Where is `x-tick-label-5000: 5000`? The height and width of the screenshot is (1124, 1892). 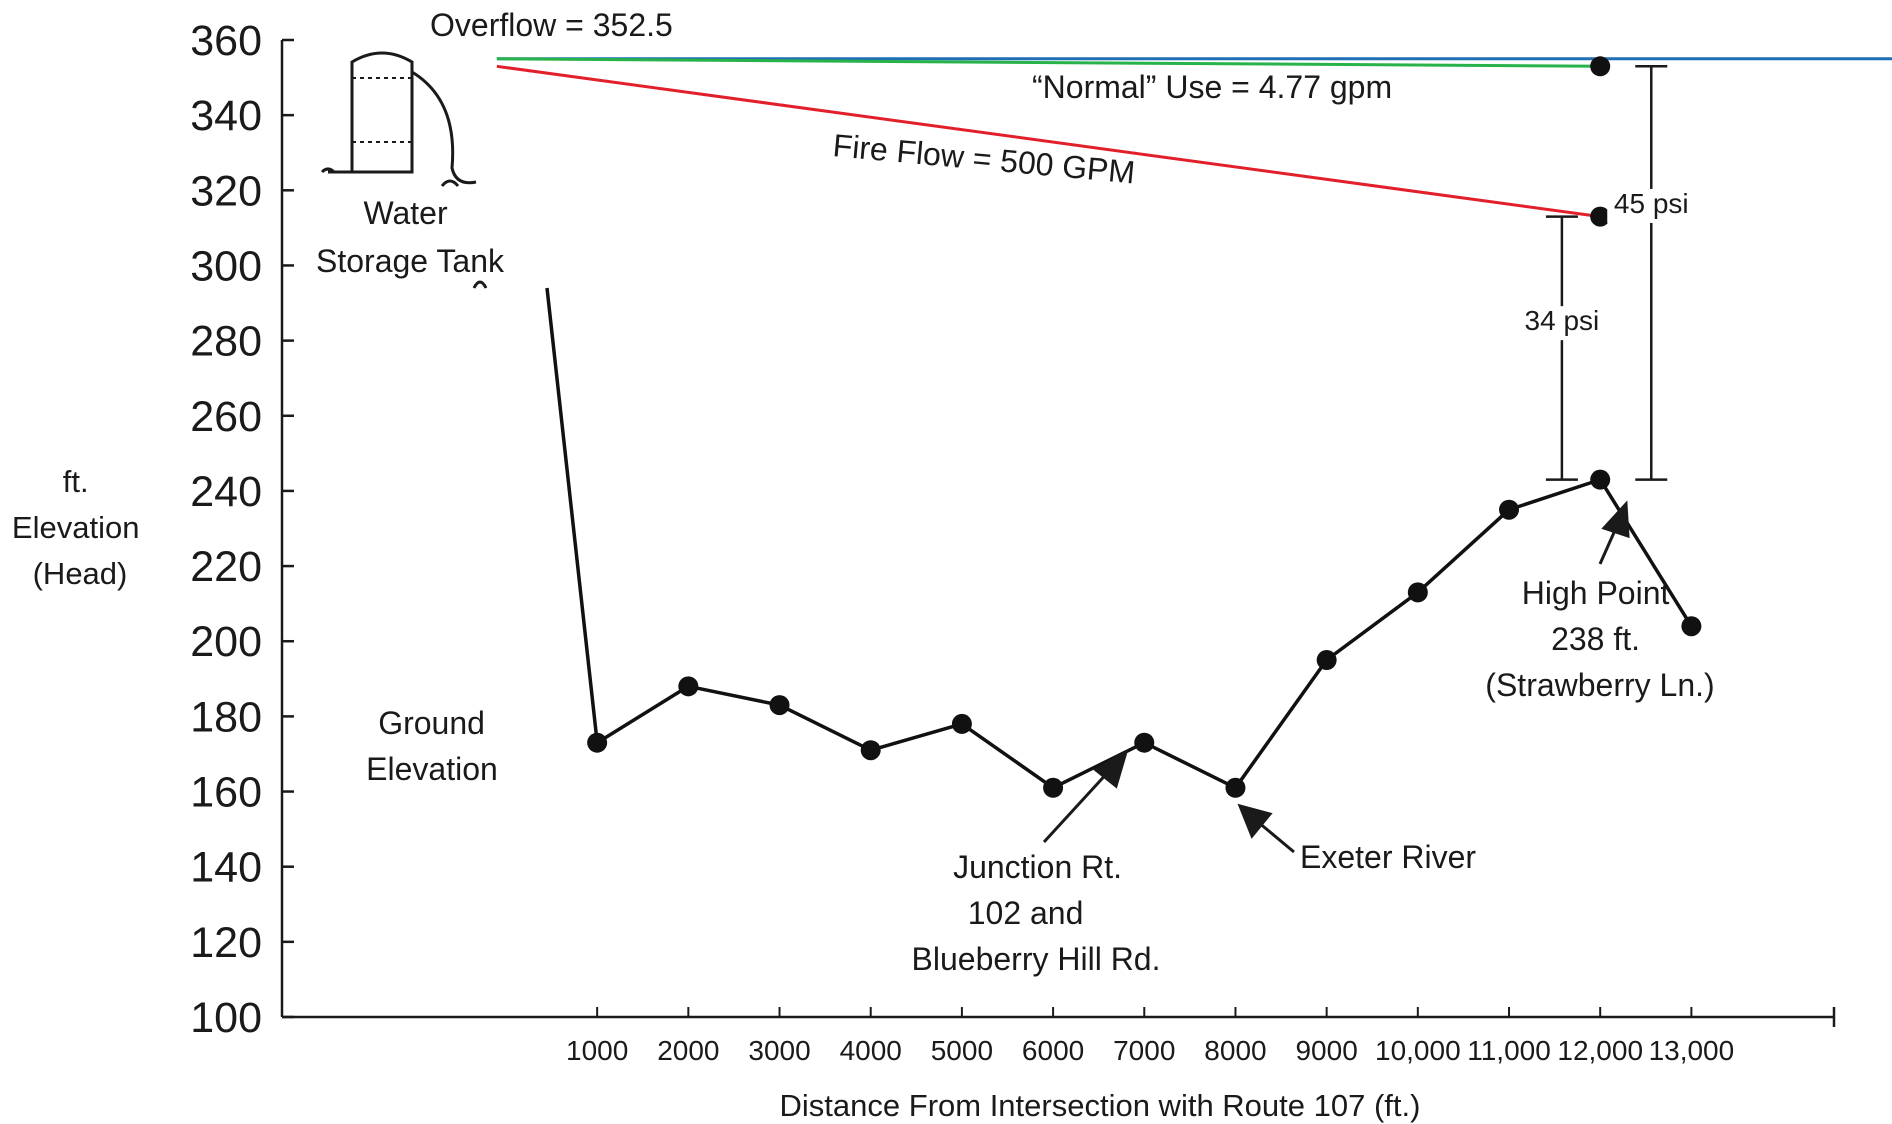 x-tick-label-5000: 5000 is located at coordinates (962, 1050).